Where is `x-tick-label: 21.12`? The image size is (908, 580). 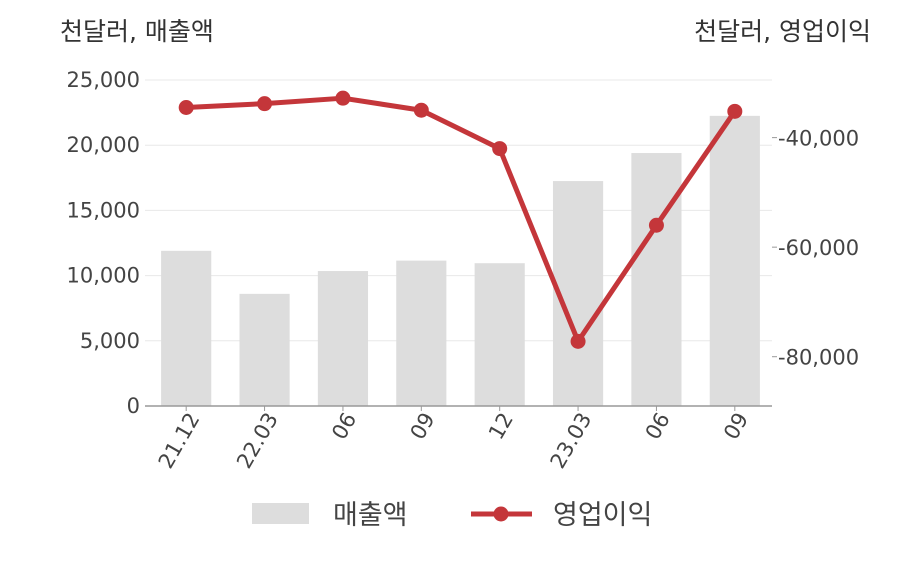
x-tick-label: 21.12 is located at coordinates (179, 441).